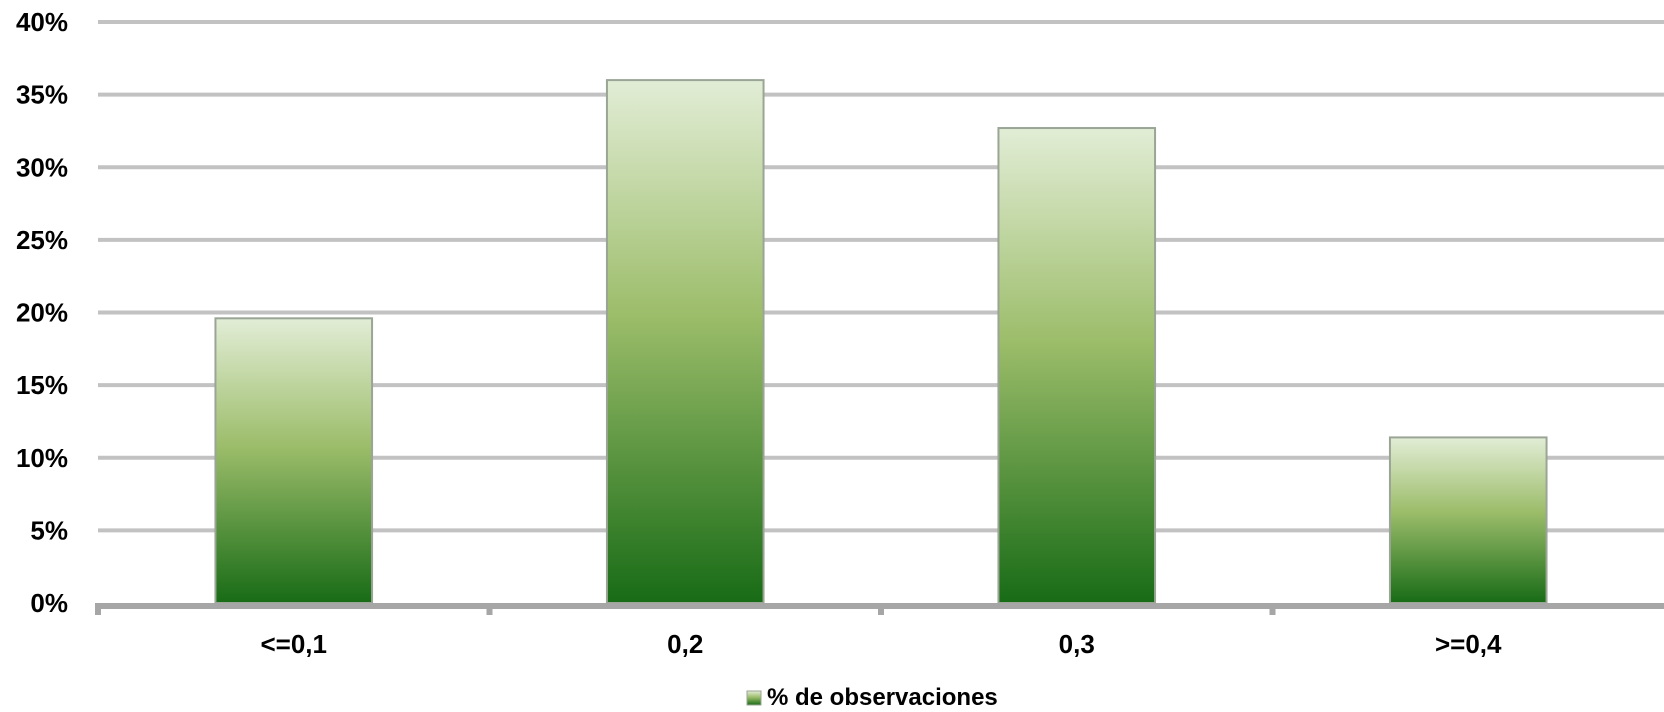 Image resolution: width=1664 pixels, height=712 pixels. Describe the element at coordinates (881, 644) in the screenshot. I see `x-axis-tick-labels: <=0,1 0,2 0,3 >=0,4` at that location.